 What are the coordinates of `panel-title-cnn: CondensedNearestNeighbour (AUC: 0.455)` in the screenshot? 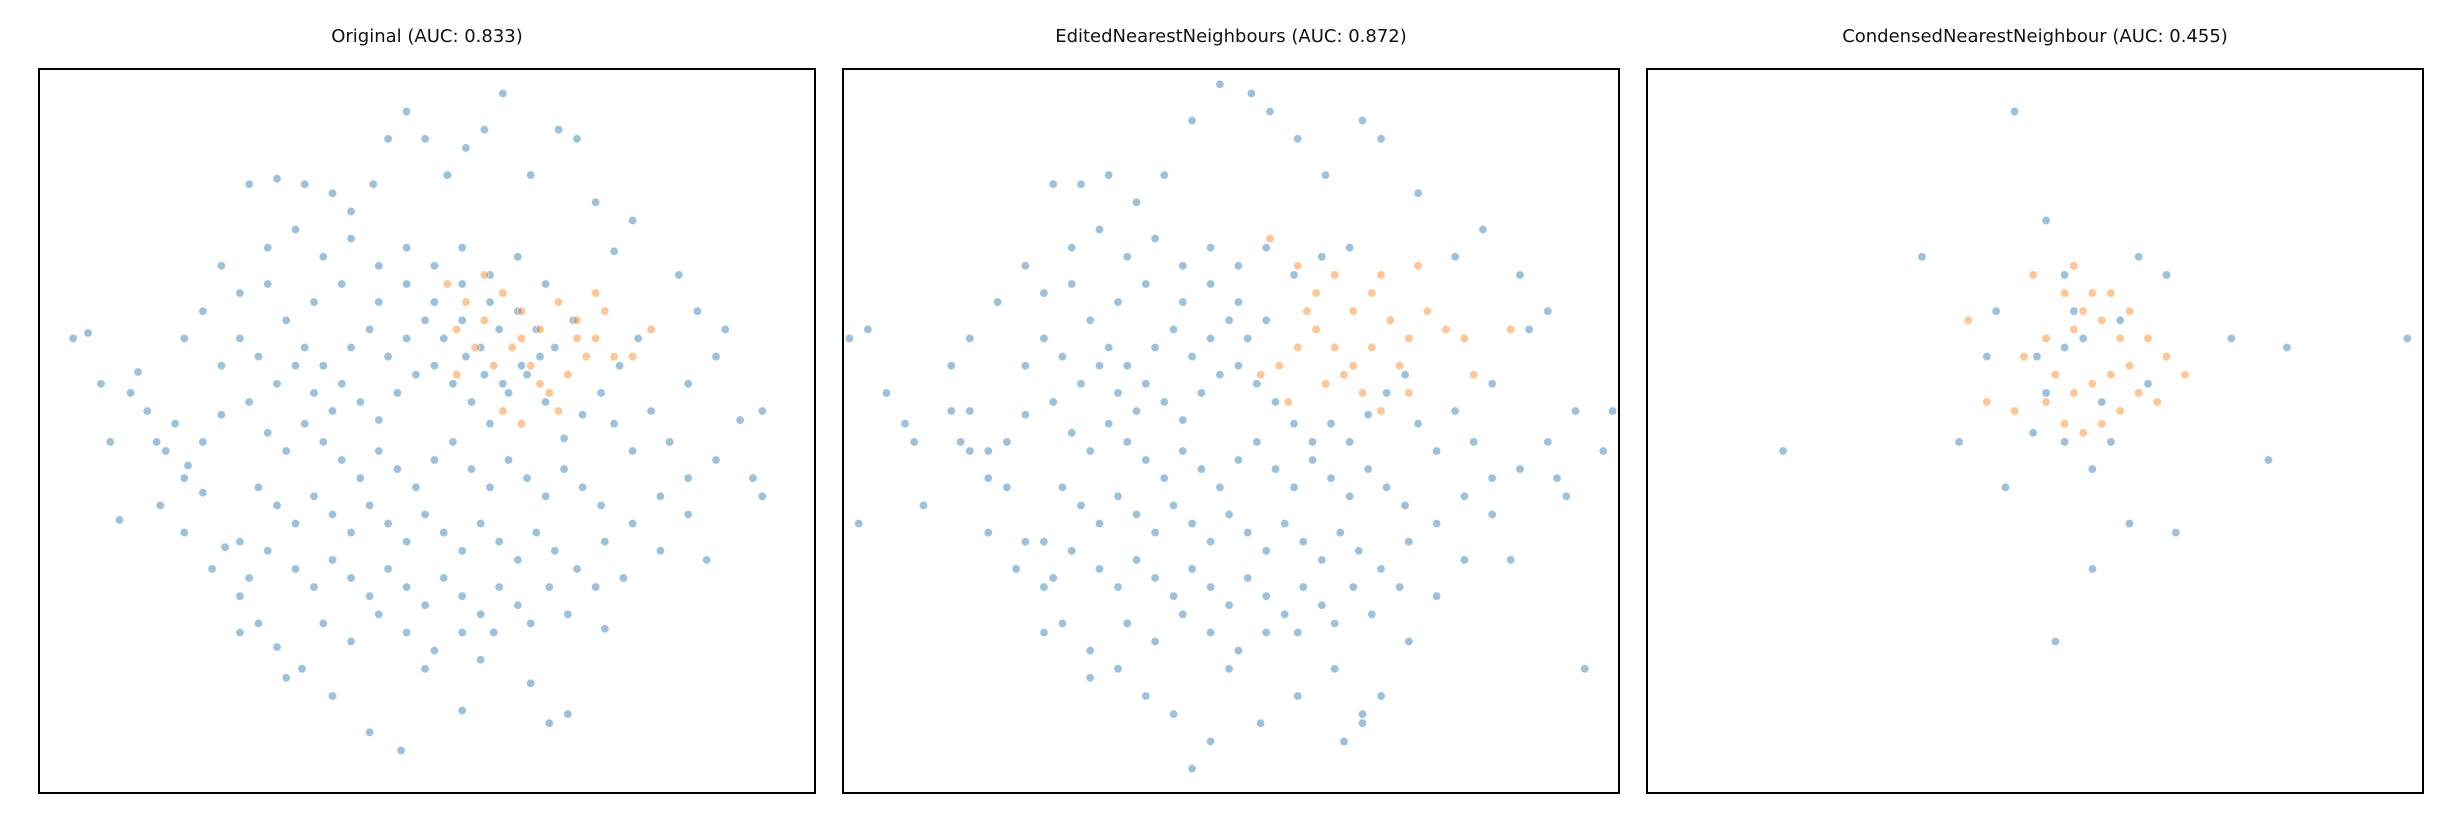 It's located at (2035, 36).